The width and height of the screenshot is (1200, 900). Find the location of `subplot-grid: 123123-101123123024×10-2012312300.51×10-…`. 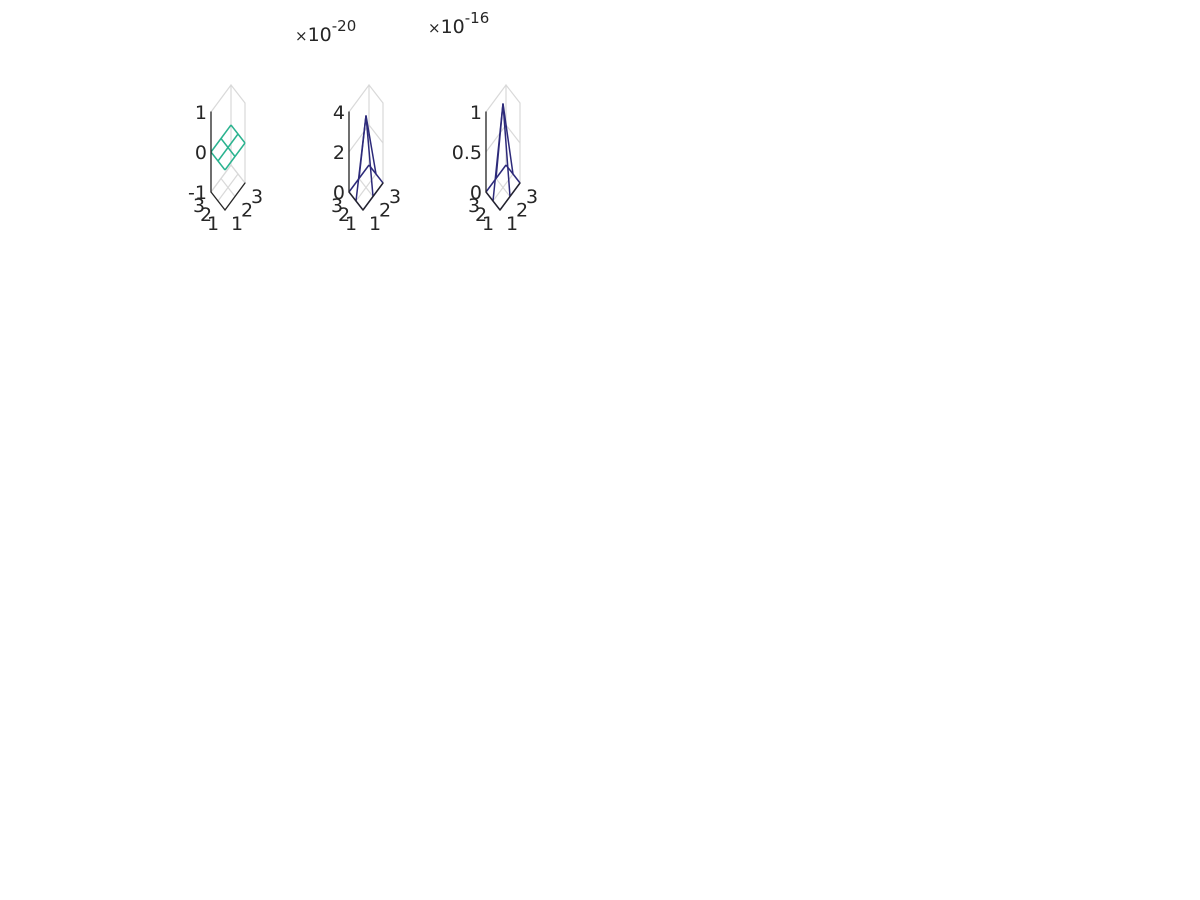

subplot-grid: 123123-101123123024×10-2012312300.51×10-… is located at coordinates (363, 122).